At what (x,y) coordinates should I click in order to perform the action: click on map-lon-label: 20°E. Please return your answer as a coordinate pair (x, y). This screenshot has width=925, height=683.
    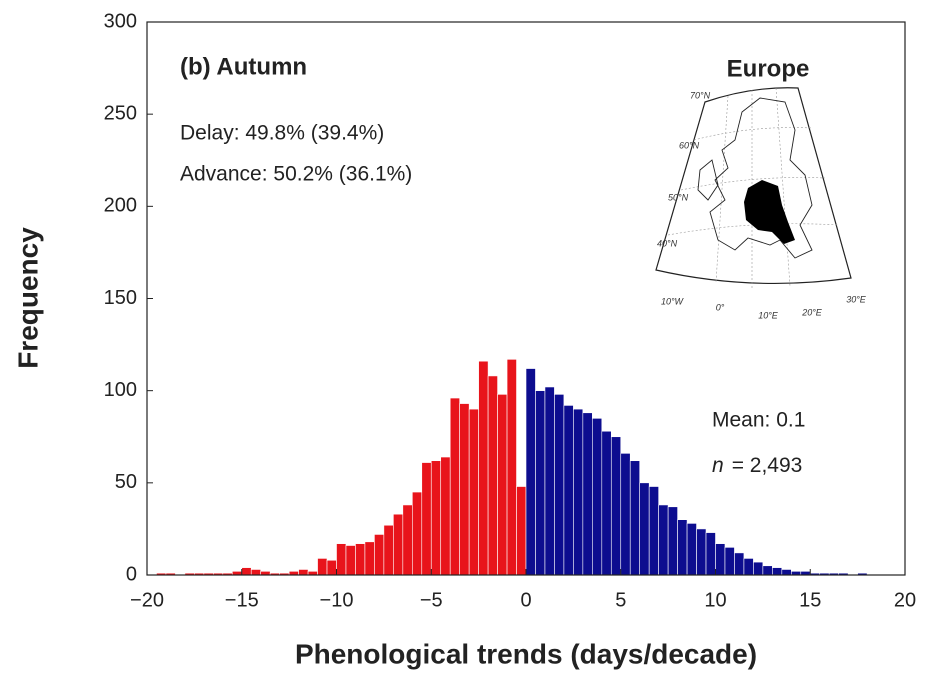
    Looking at the image, I should click on (812, 312).